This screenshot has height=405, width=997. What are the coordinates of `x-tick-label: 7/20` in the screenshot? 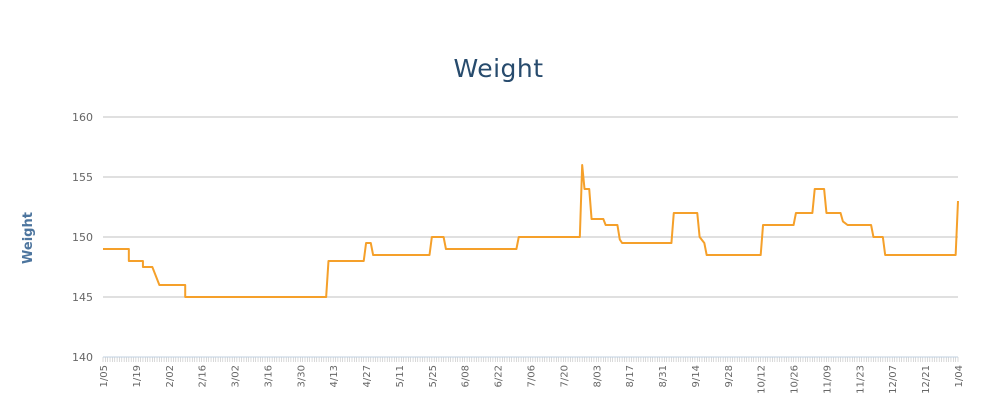 It's located at (564, 376).